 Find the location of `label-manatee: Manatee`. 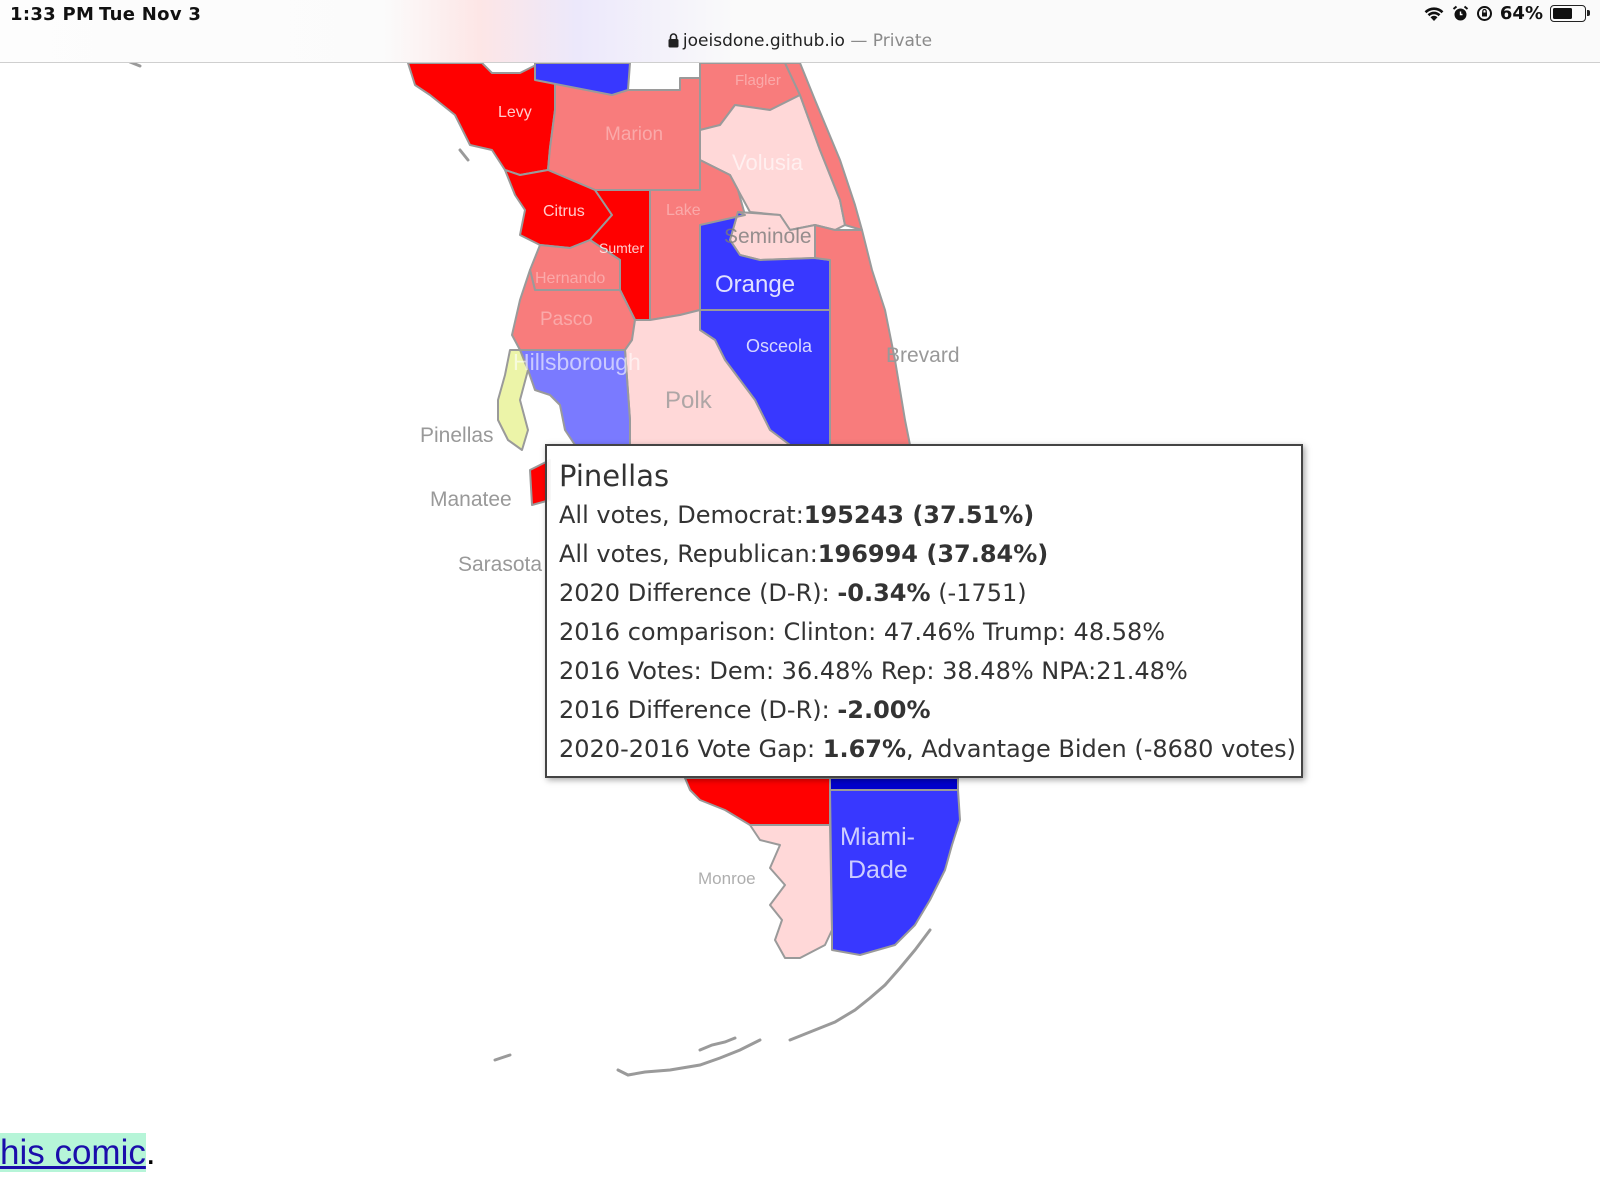

label-manatee: Manatee is located at coordinates (471, 499).